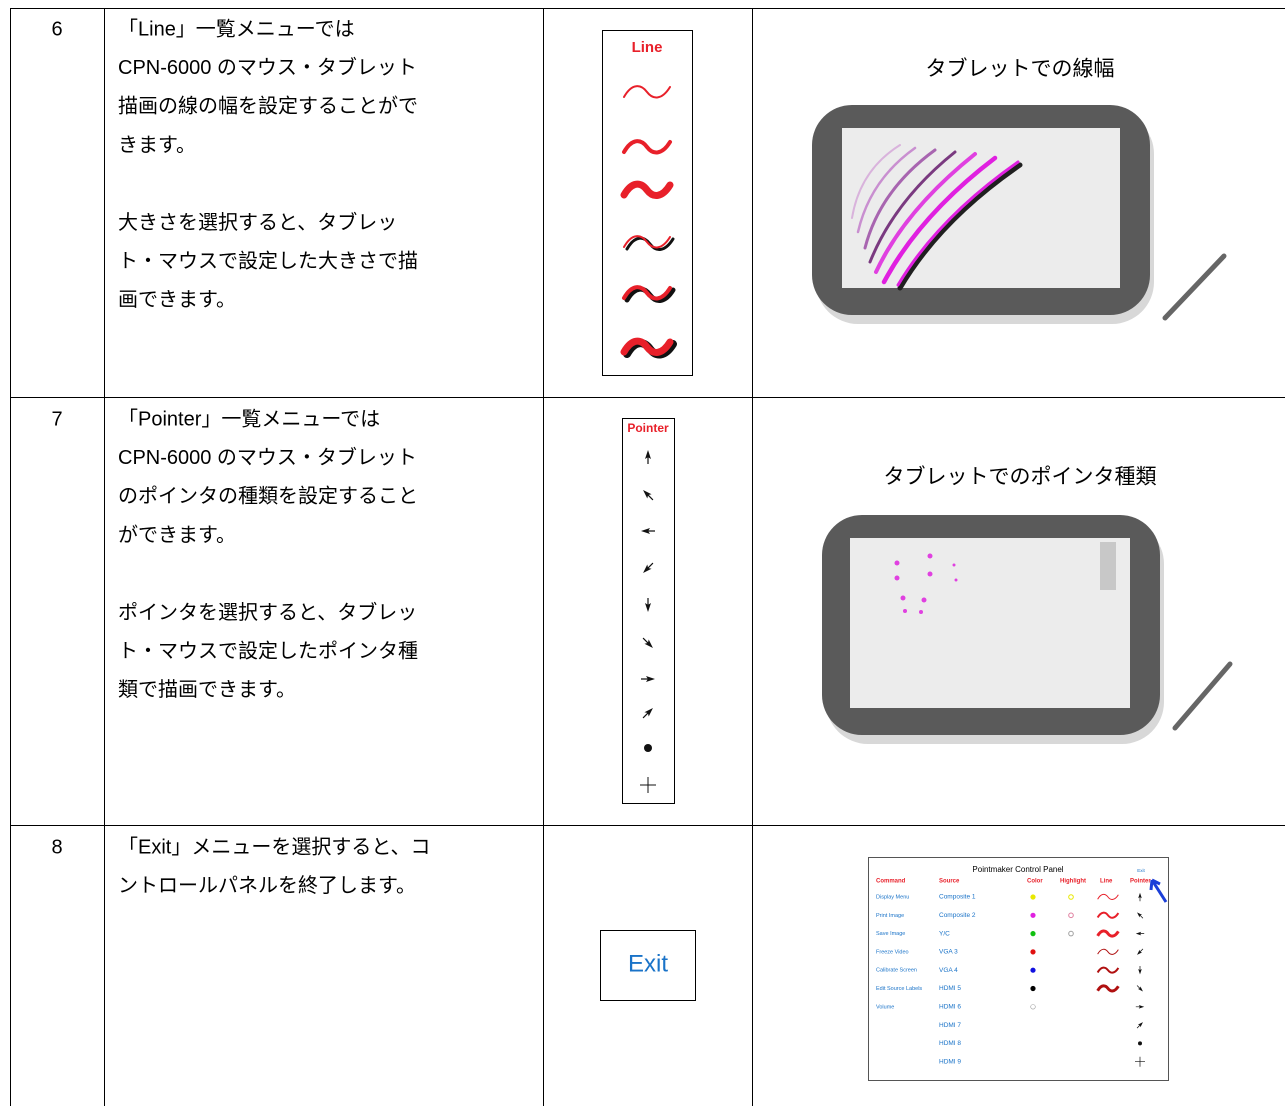 Image resolution: width=1285 pixels, height=1106 pixels. I want to click on screenshot-source: VGA 3, so click(948, 952).